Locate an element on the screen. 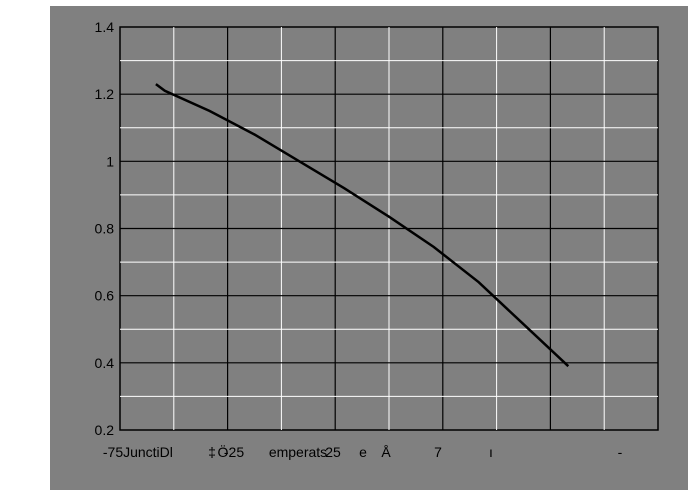 This screenshot has width=696, height=495. y-axis-ticks: 0.2 0.4 0.6 0.8 1 1.2 1.4 is located at coordinates (105, 228).